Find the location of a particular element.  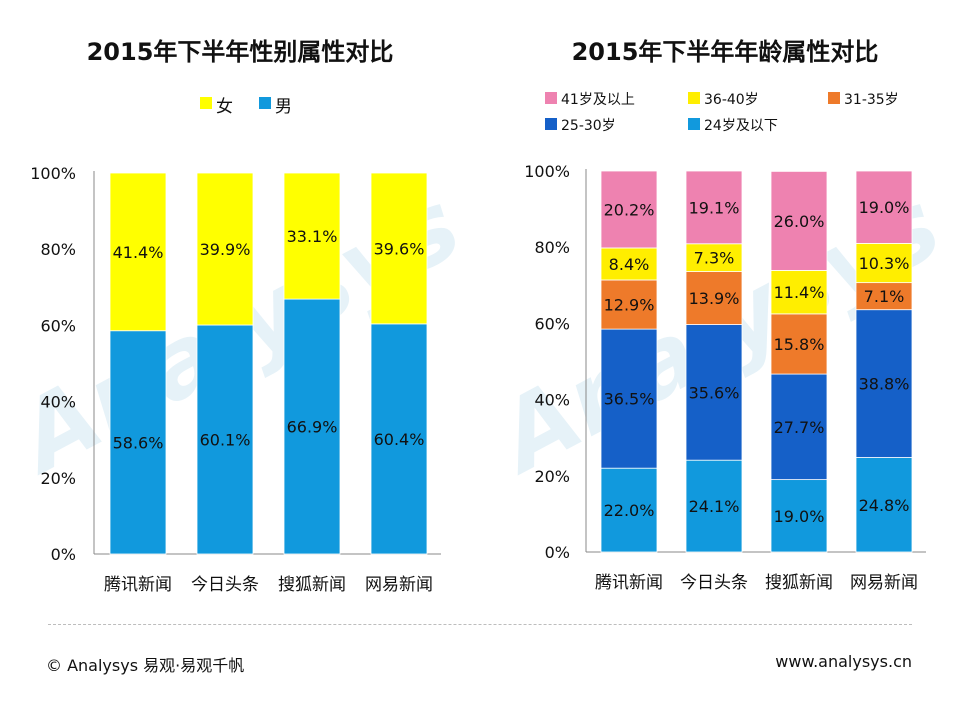

chart2-data-label-4-2: 38.8% is located at coordinates (884, 384).